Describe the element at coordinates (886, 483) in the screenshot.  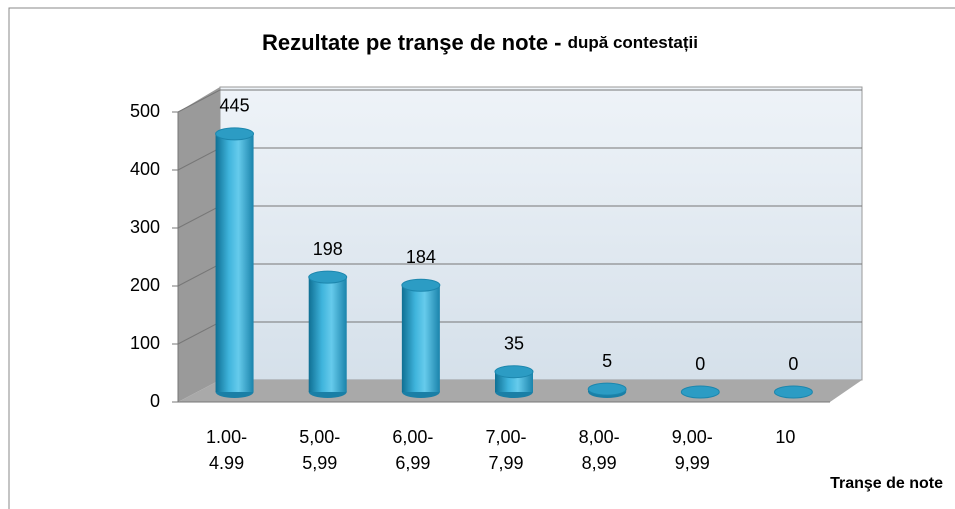
I see `x-axis-label: Tranşe de note` at that location.